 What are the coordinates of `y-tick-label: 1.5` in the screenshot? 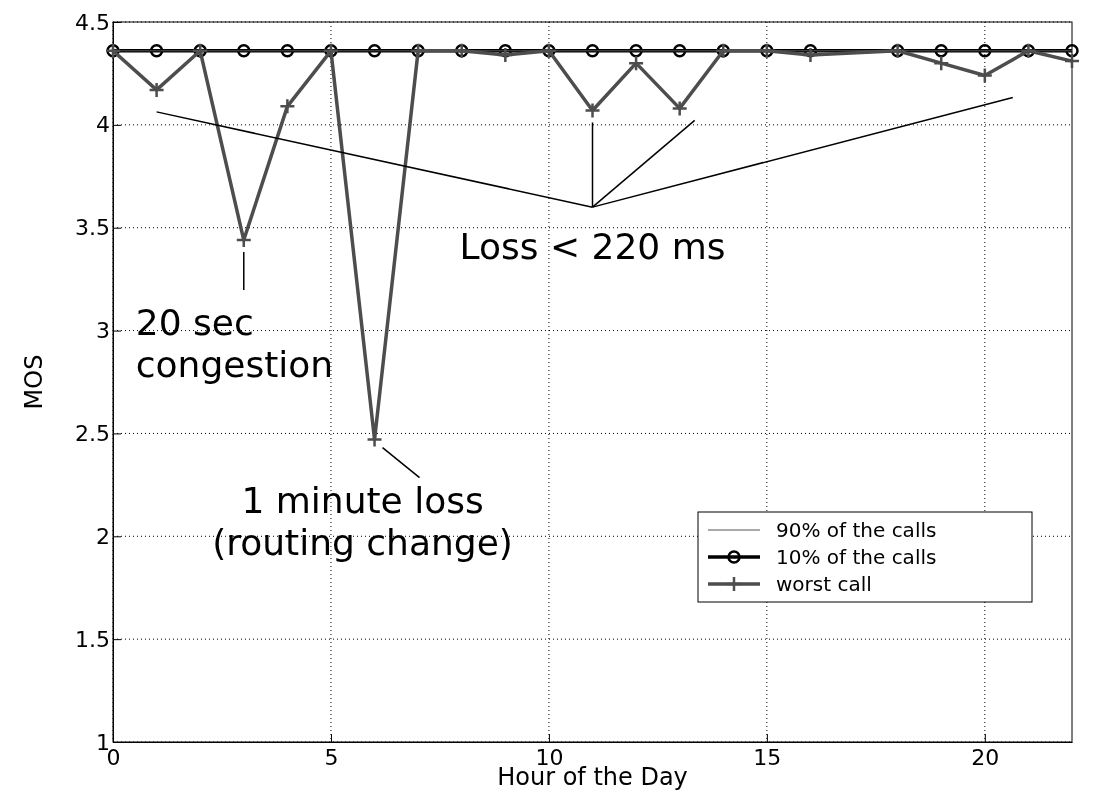 It's located at (92, 639).